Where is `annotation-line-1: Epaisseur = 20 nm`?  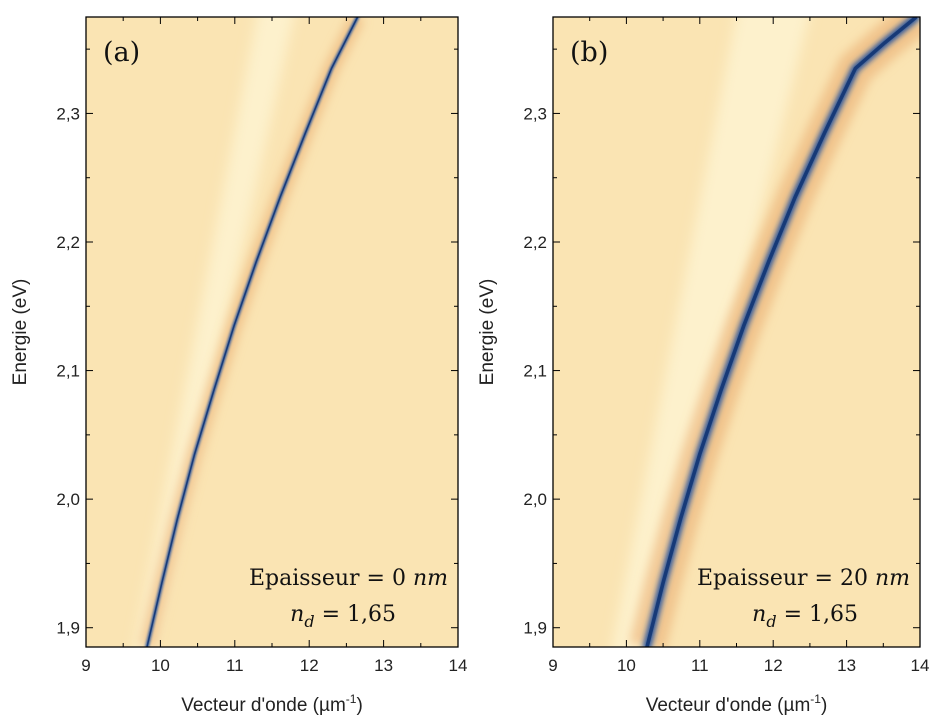
annotation-line-1: Epaisseur = 20 nm is located at coordinates (803, 578).